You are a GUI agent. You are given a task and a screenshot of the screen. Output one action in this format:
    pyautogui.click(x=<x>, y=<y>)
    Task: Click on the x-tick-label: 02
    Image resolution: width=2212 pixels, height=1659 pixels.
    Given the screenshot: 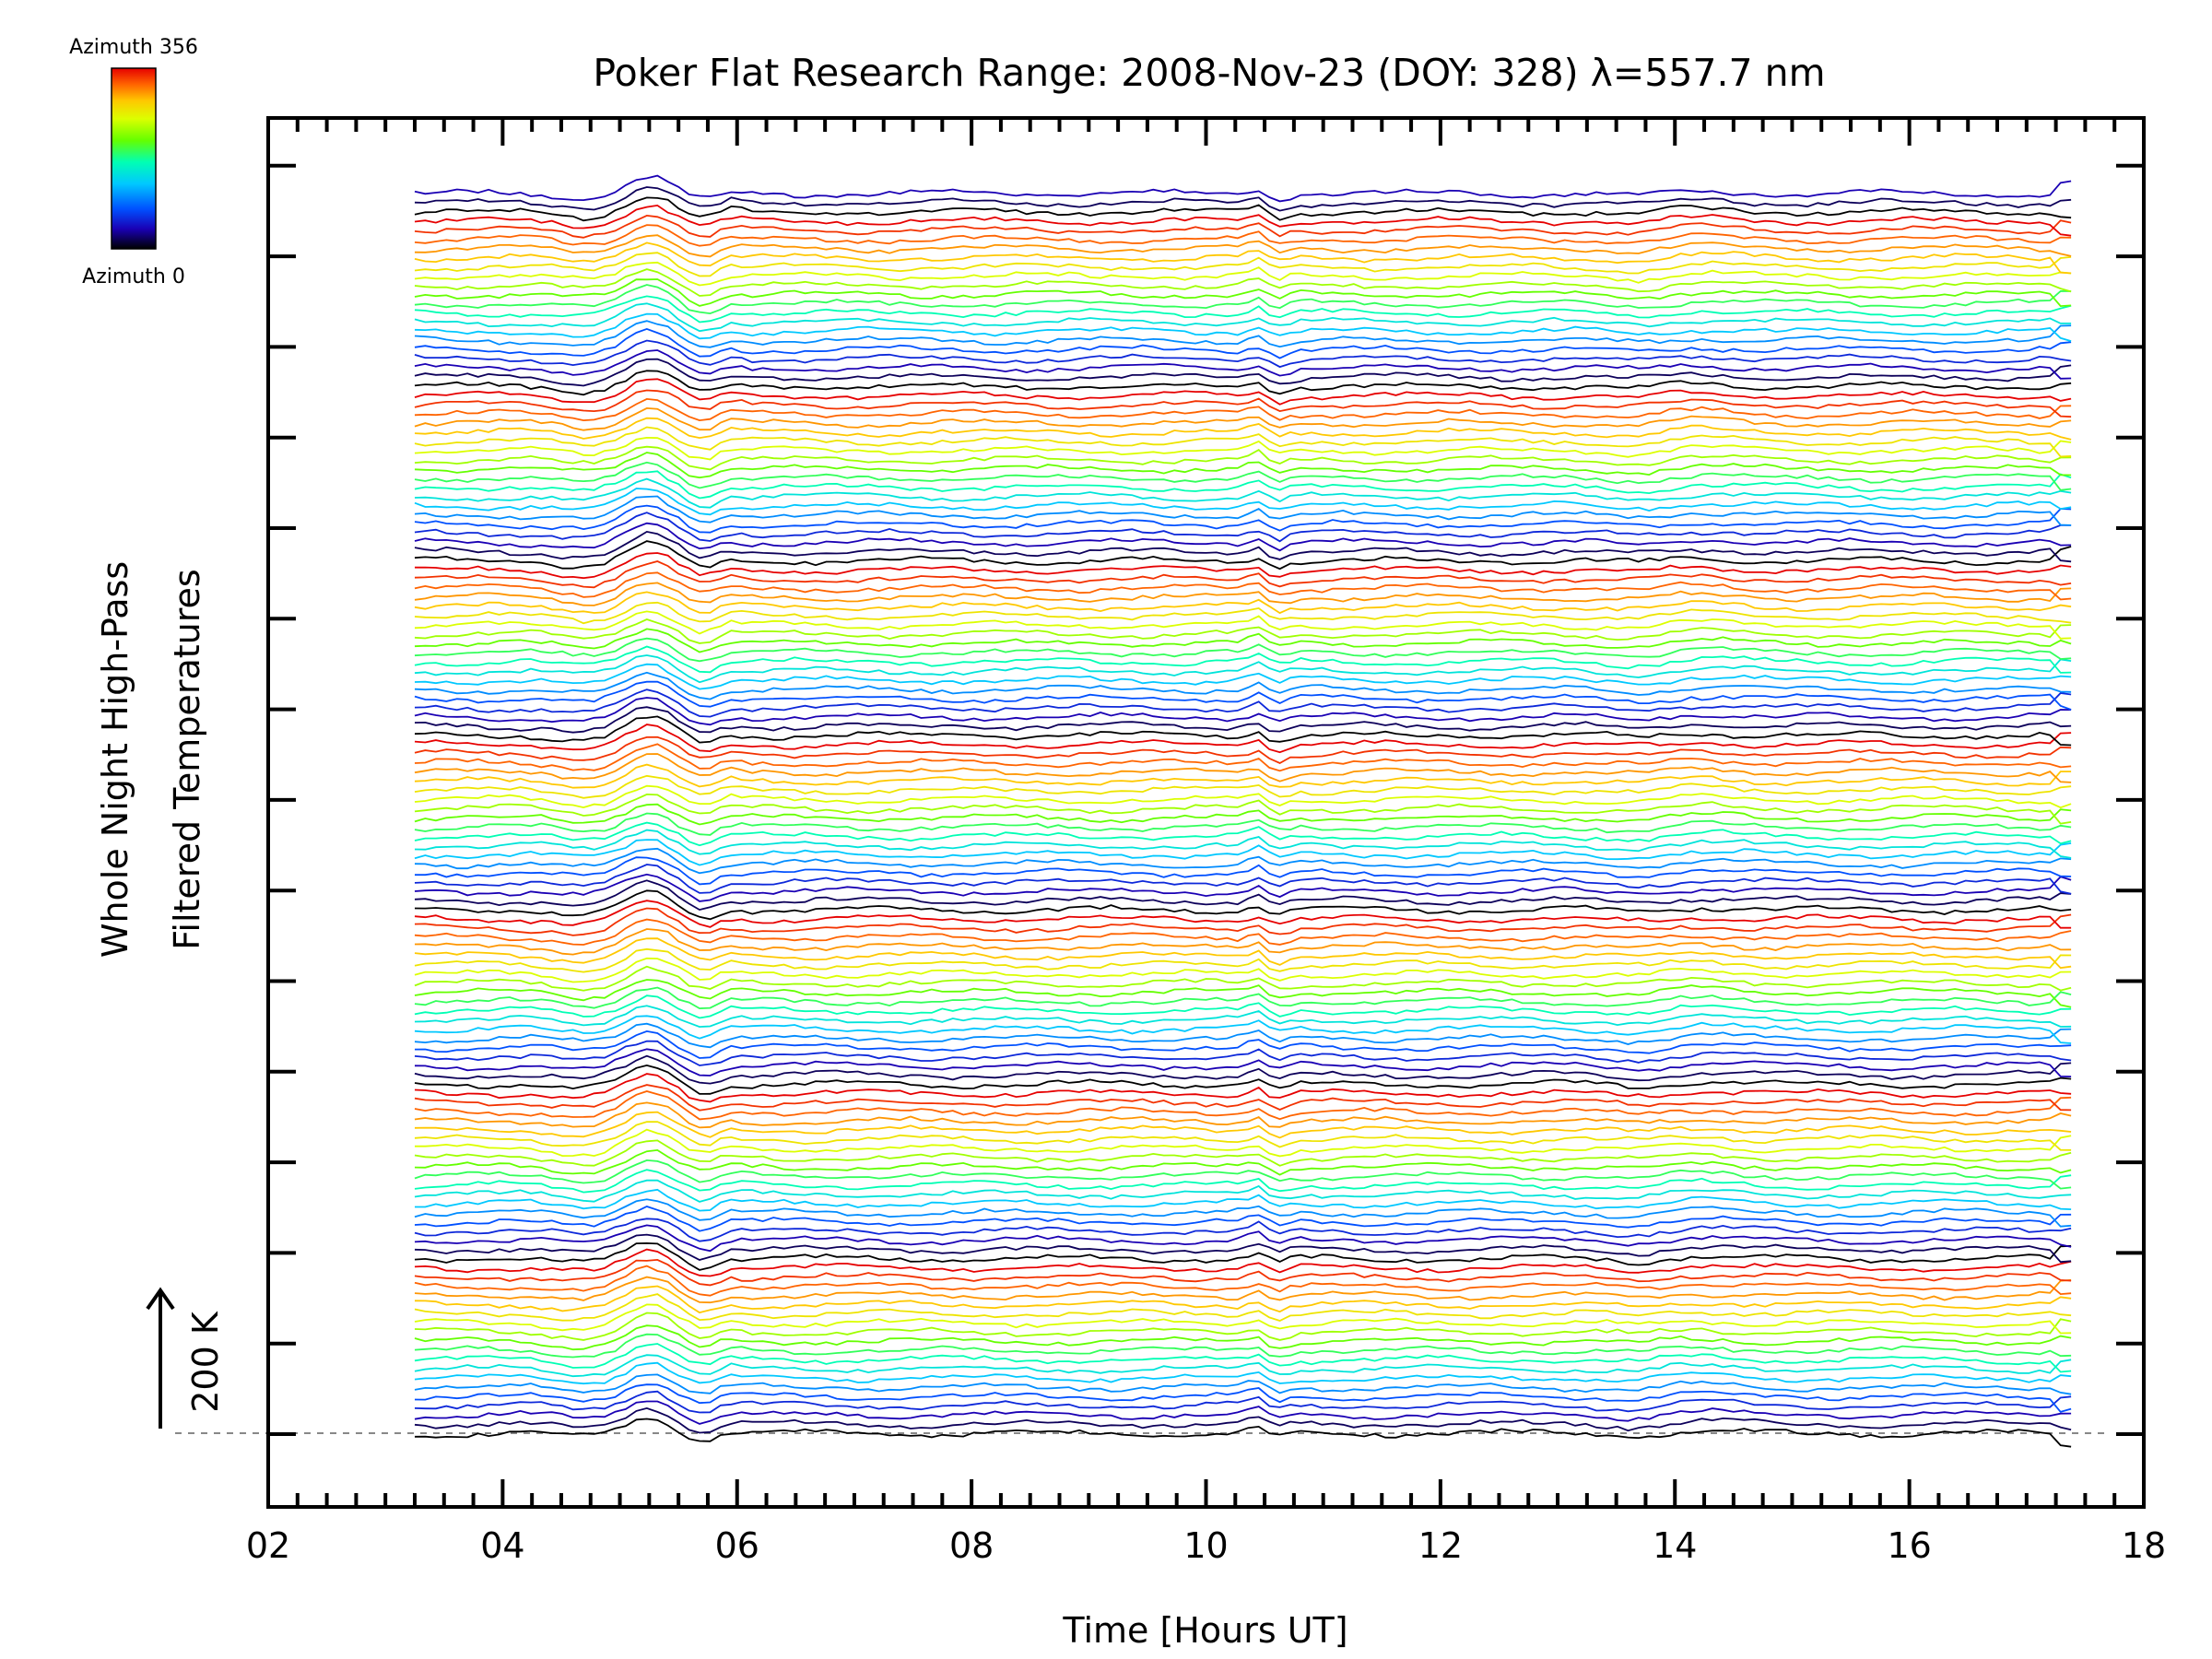 What is the action you would take?
    pyautogui.click(x=268, y=1545)
    